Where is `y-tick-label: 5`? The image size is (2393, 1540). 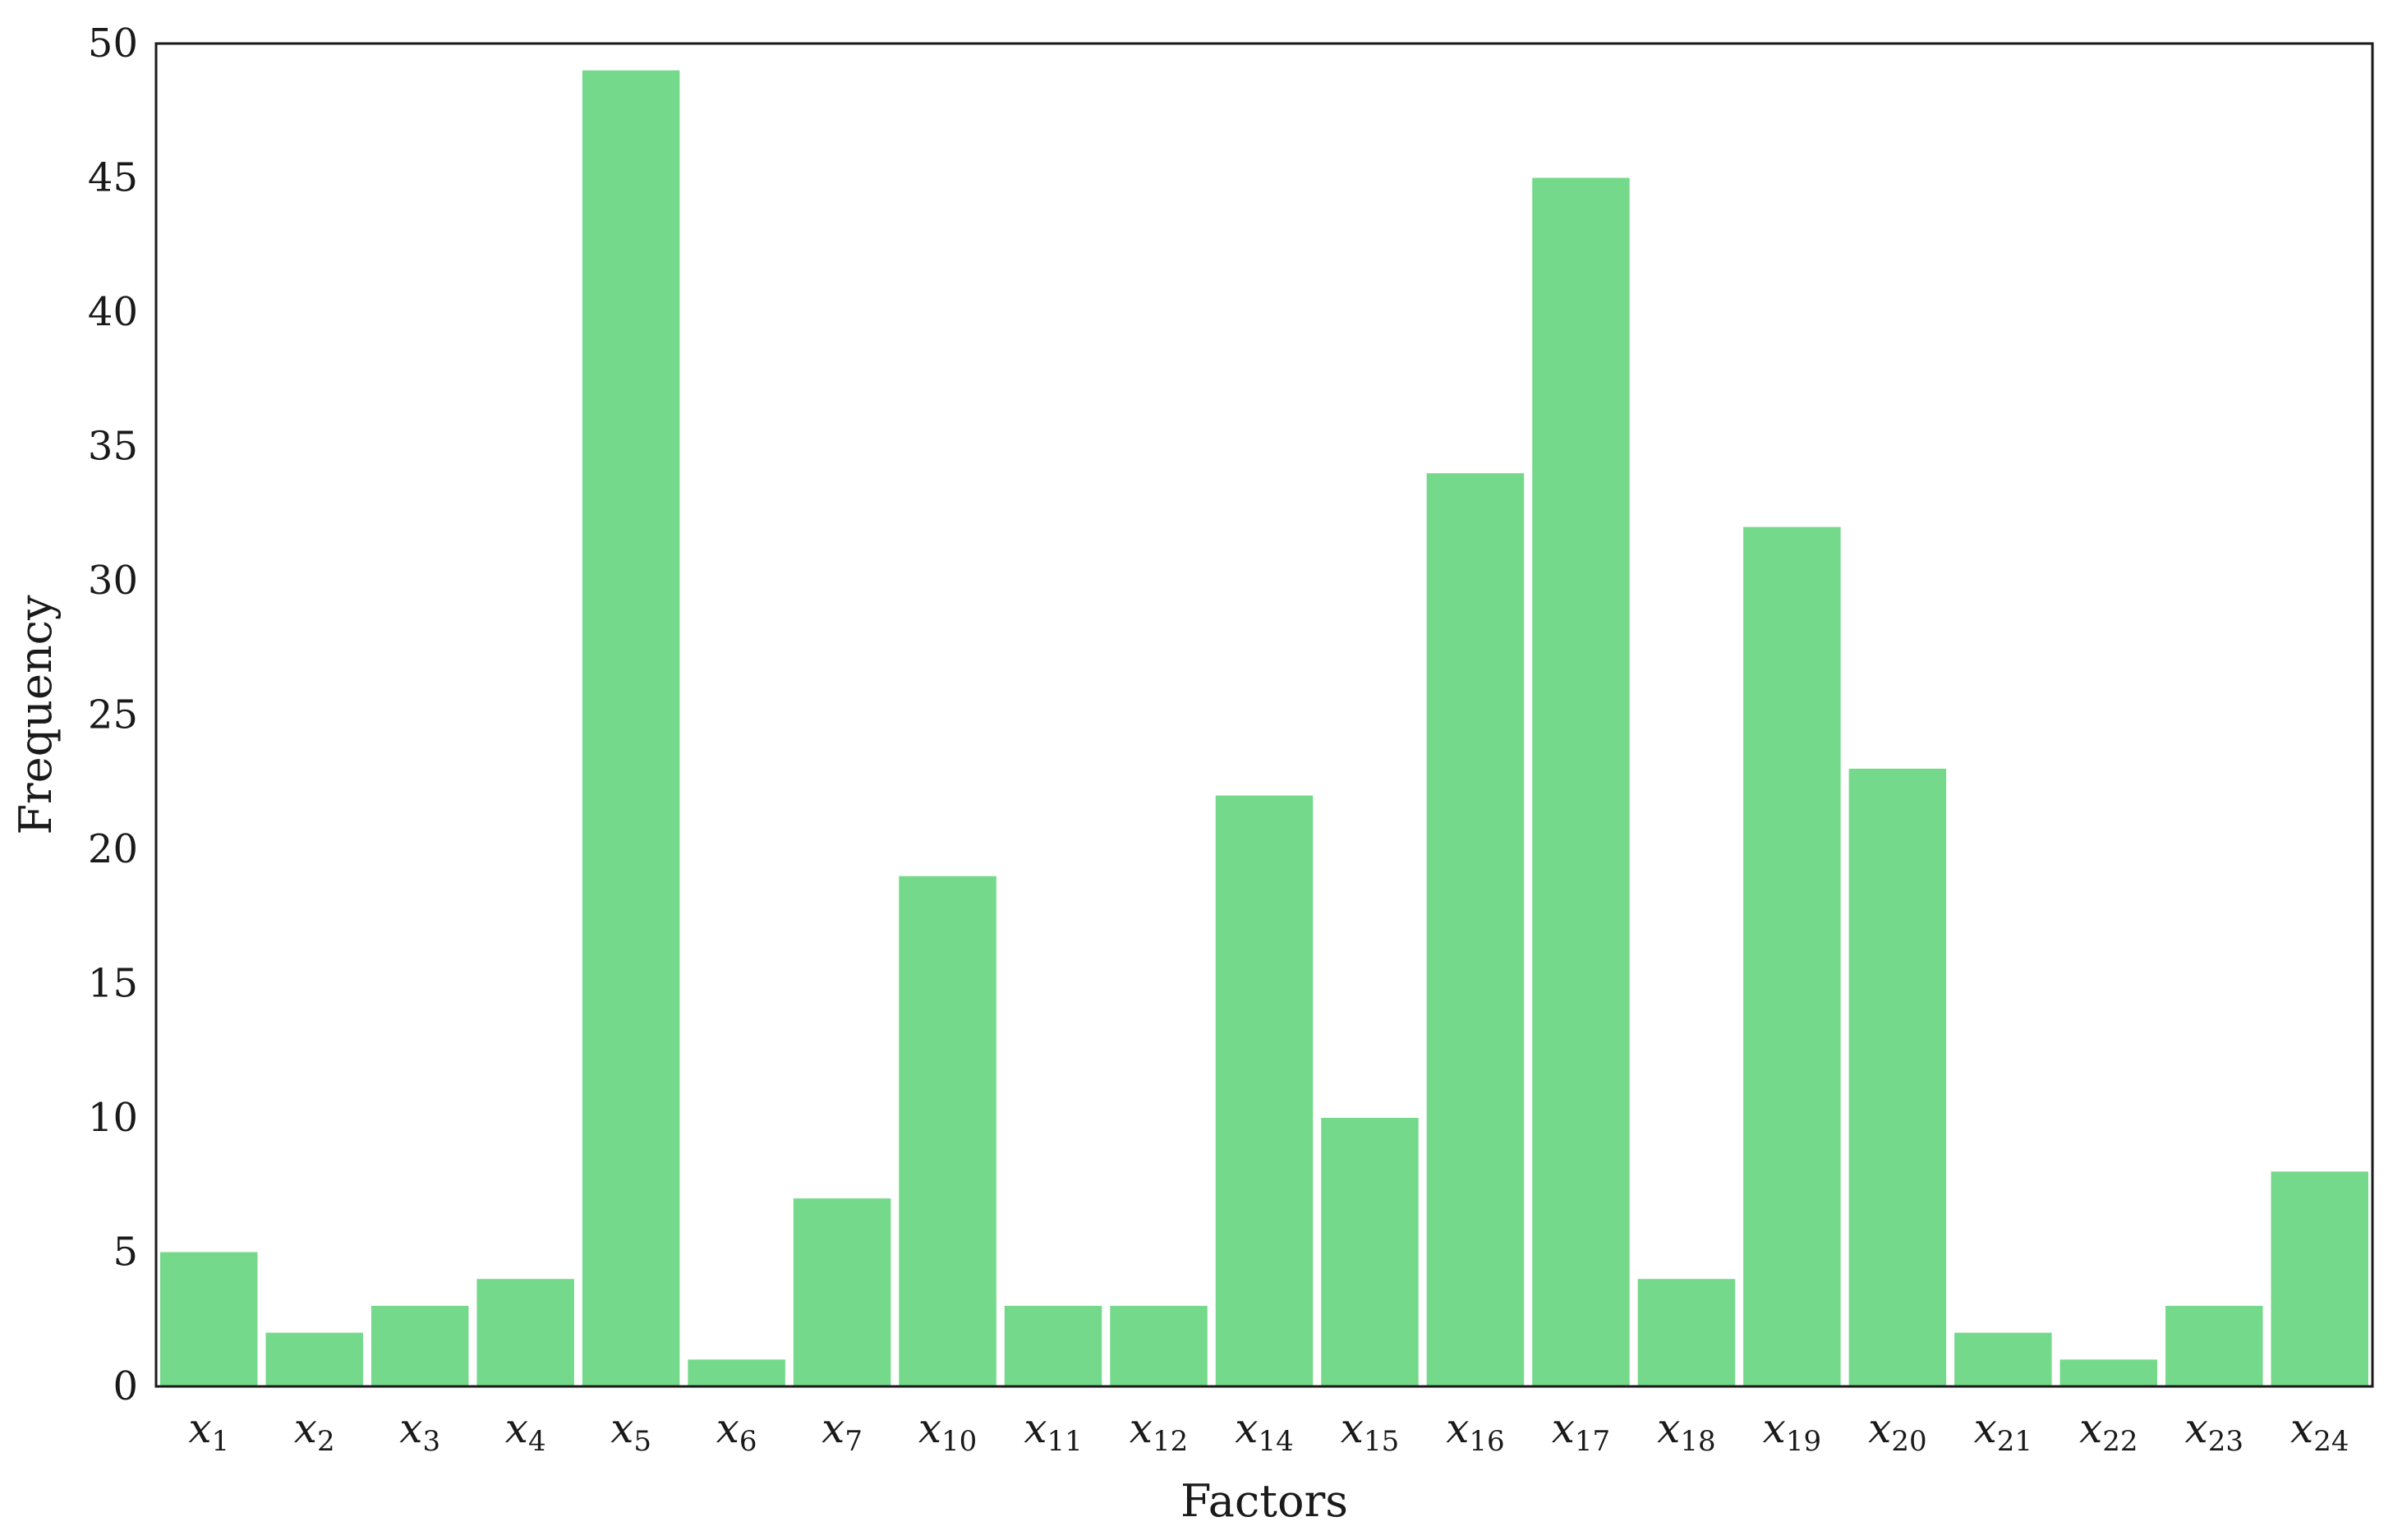
y-tick-label: 5 is located at coordinates (125, 1253).